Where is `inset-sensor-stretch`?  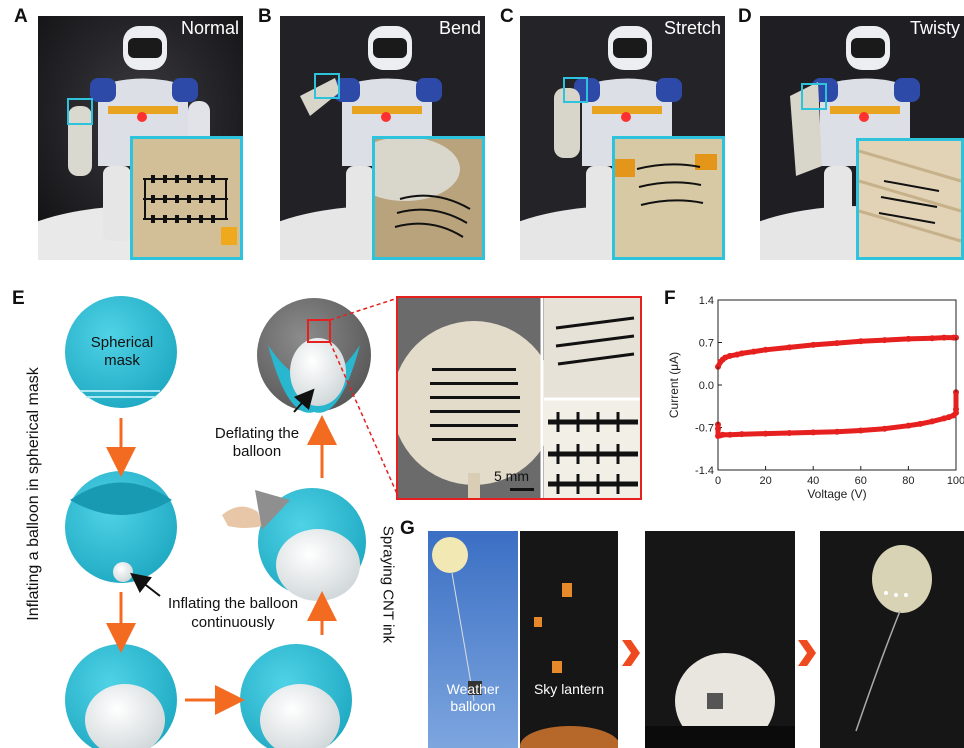 inset-sensor-stretch is located at coordinates (668, 198).